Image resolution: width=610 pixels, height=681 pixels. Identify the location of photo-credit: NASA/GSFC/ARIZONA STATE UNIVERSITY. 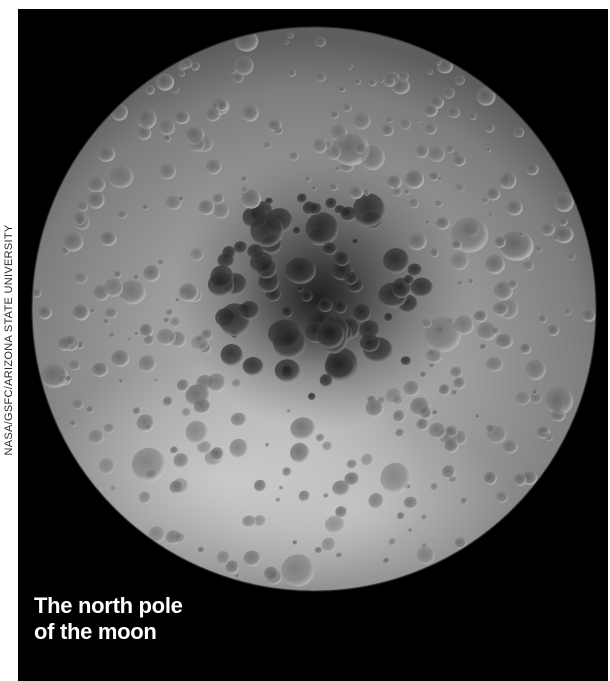
(9, 340).